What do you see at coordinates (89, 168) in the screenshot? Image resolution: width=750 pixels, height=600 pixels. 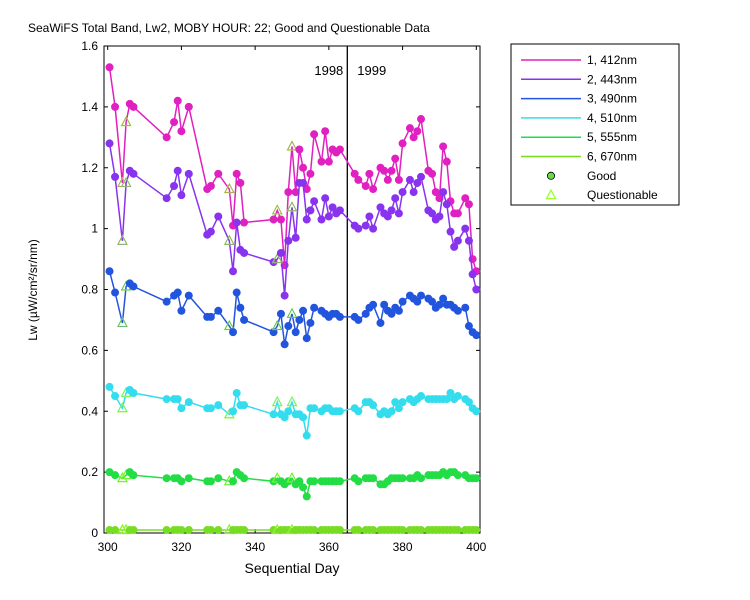 I see `y-tick-label: 1.2` at bounding box center [89, 168].